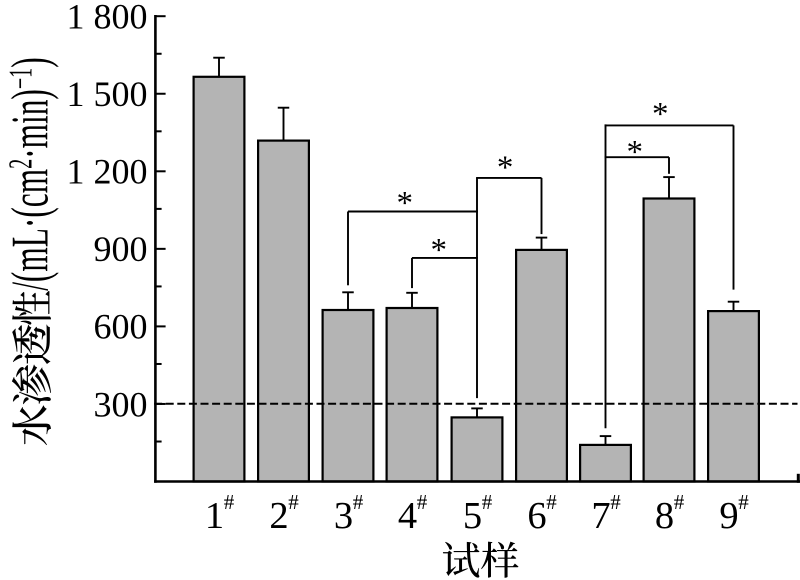  I want to click on svg-text: 6, so click(536, 516).